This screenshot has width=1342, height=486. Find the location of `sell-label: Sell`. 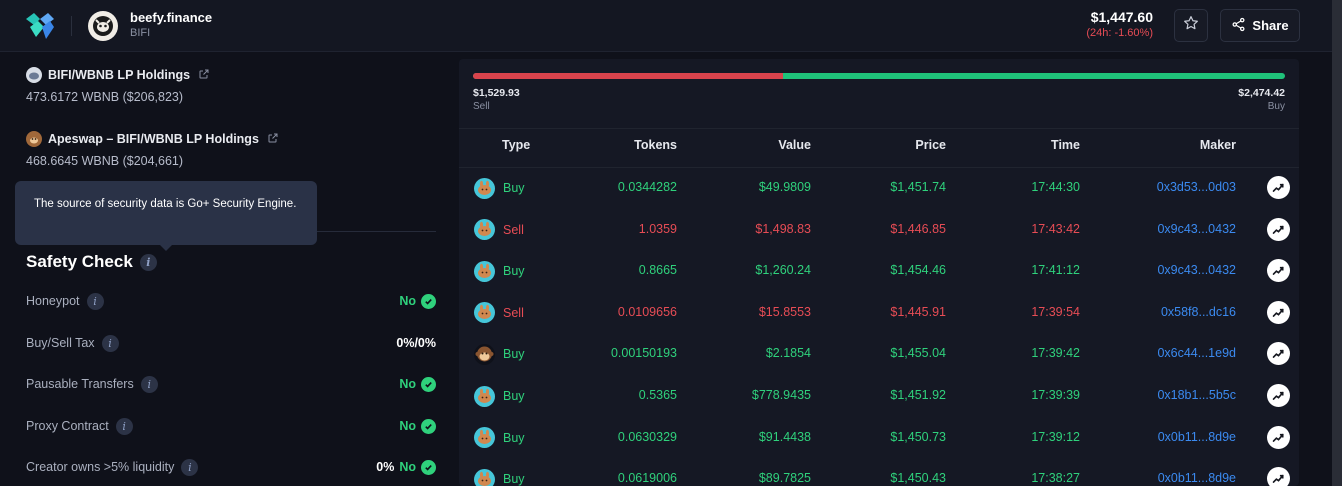

sell-label: Sell is located at coordinates (481, 106).